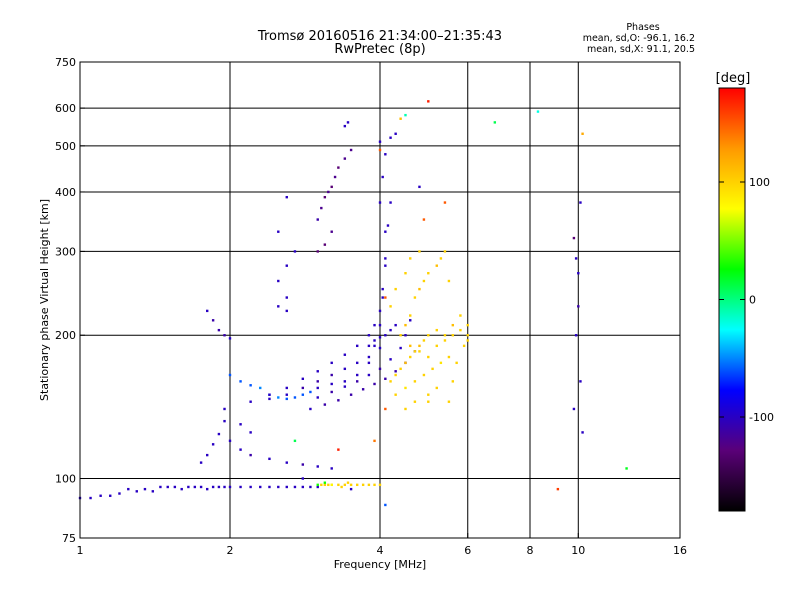  Describe the element at coordinates (759, 182) in the screenshot. I see `colorbar-tick-label: 100` at that location.